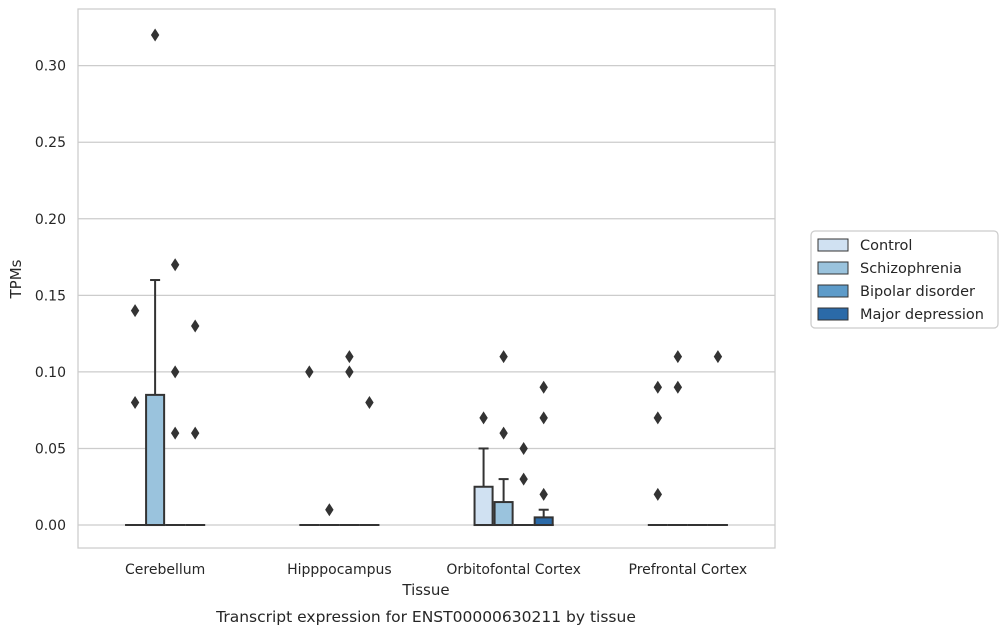 This screenshot has height=634, width=1007. What do you see at coordinates (50, 220) in the screenshot?
I see `y-tick-label: 0.20` at bounding box center [50, 220].